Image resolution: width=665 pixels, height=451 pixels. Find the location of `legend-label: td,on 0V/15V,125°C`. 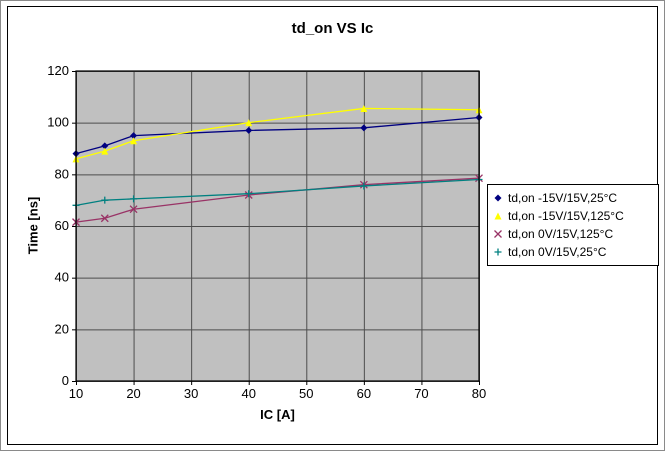

legend-label: td,on 0V/15V,125°C is located at coordinates (561, 234).